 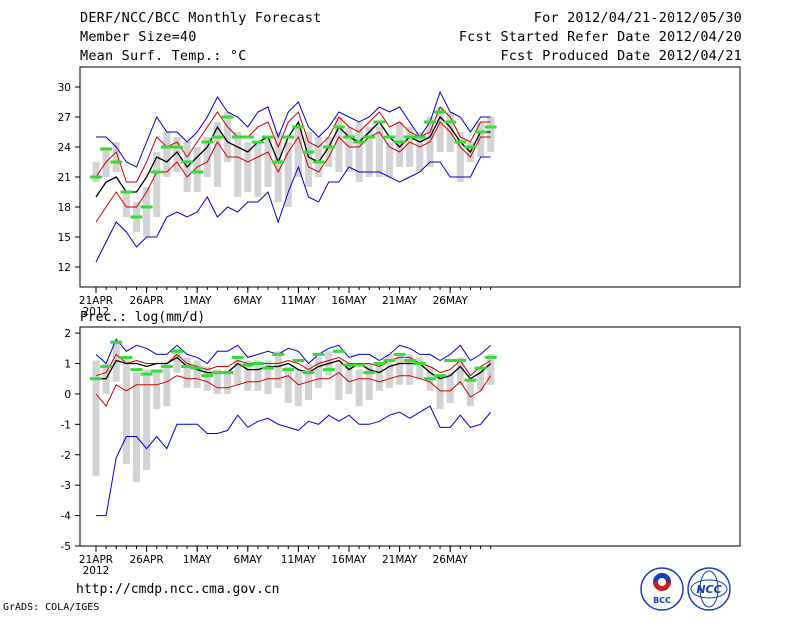 What do you see at coordinates (67, 395) in the screenshot?
I see `y-tick-label: 0` at bounding box center [67, 395].